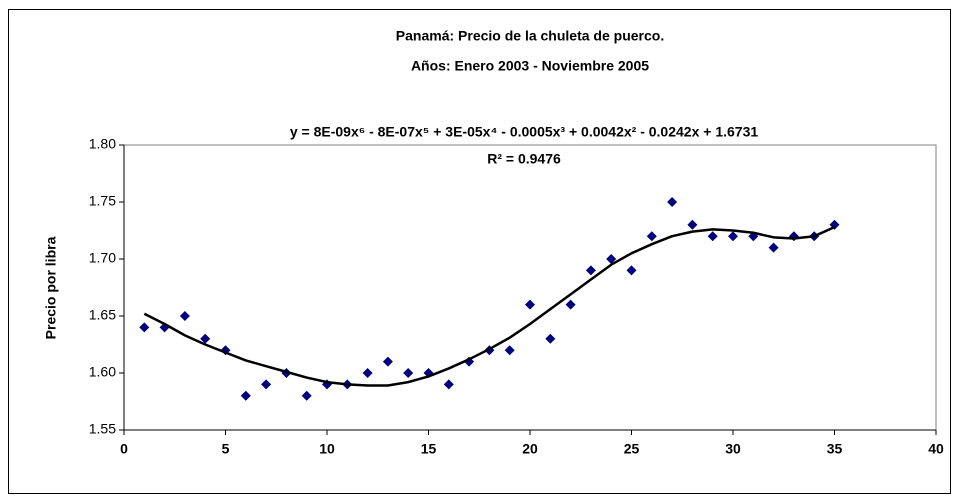 Image resolution: width=956 pixels, height=498 pixels. What do you see at coordinates (124, 449) in the screenshot?
I see `x-tick-label: 0` at bounding box center [124, 449].